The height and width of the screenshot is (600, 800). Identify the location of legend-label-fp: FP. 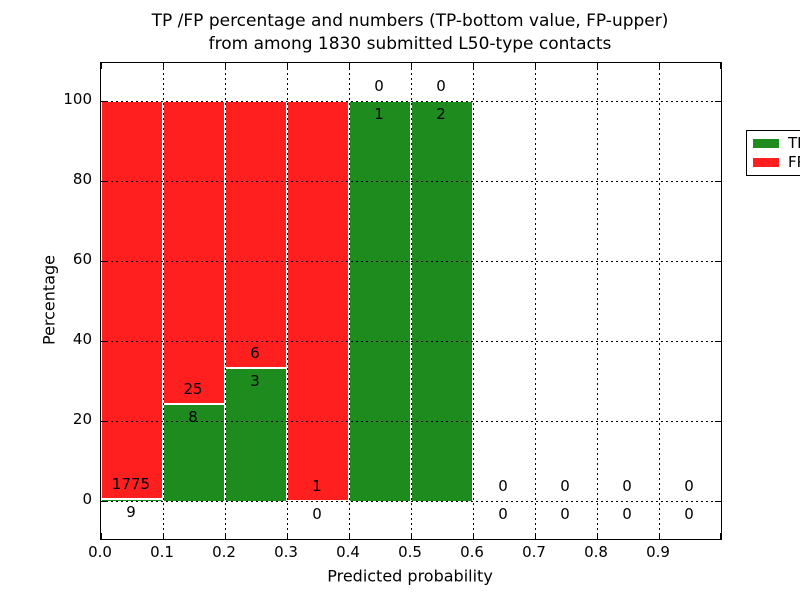
(794, 161).